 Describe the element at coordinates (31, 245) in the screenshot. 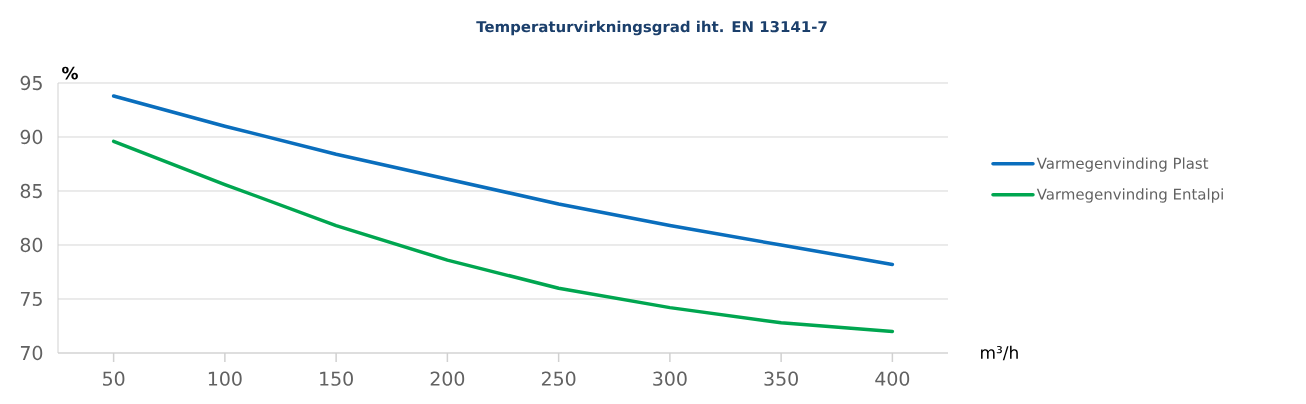

I see `y-tick-label: 80` at that location.